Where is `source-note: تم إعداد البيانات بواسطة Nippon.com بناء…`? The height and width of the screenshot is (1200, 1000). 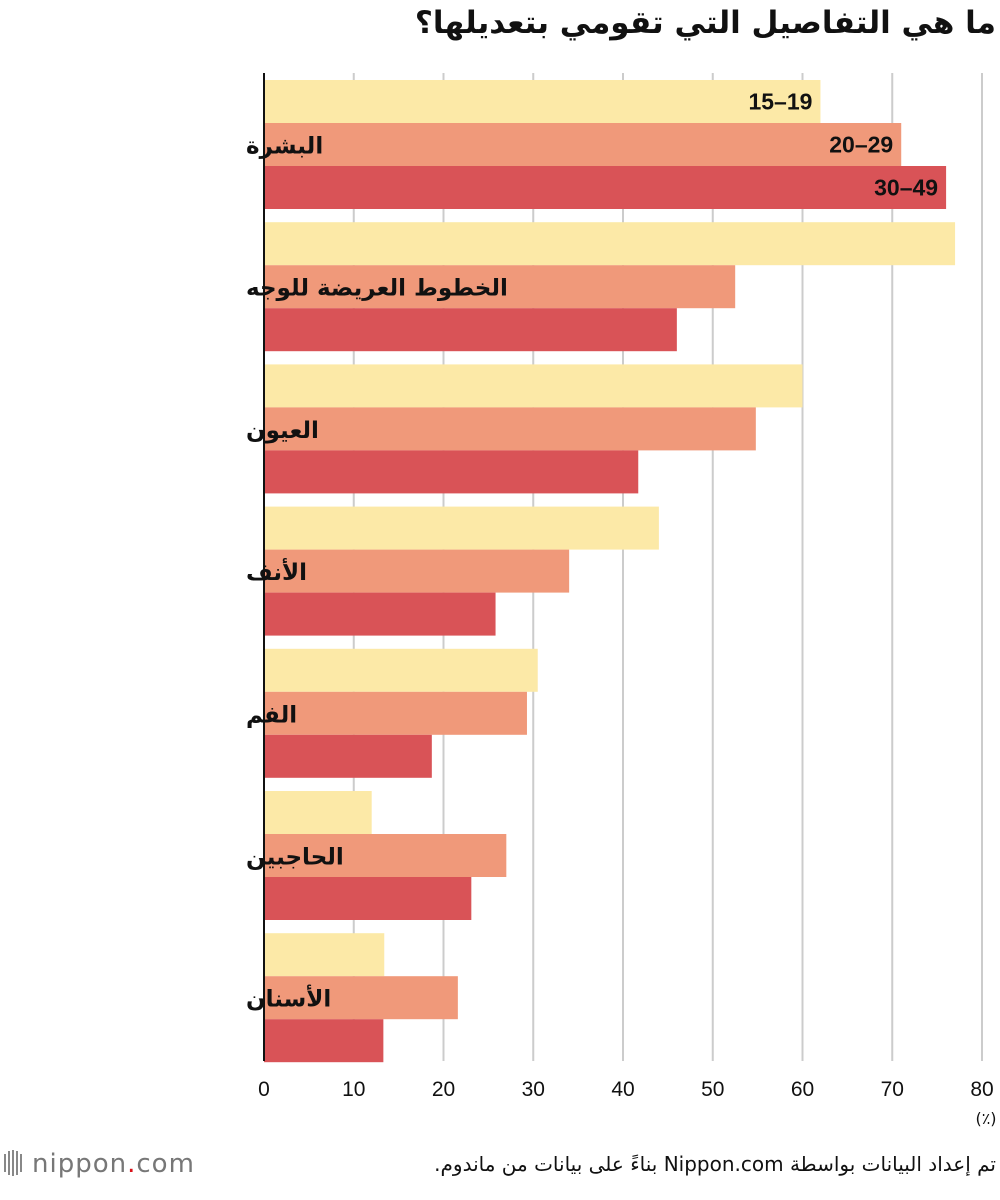
source-note: تم إعداد البيانات بواسطة Nippon.com بناء… is located at coordinates (715, 1164).